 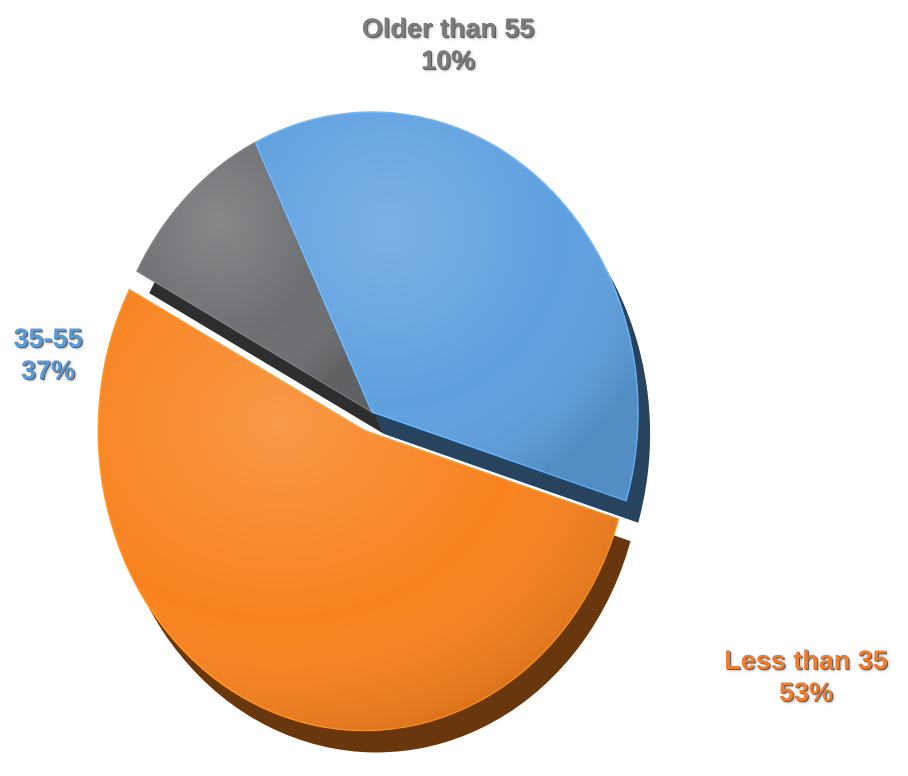 What do you see at coordinates (47, 354) in the screenshot?
I see `slice-label-35-55: 35-55 37%` at bounding box center [47, 354].